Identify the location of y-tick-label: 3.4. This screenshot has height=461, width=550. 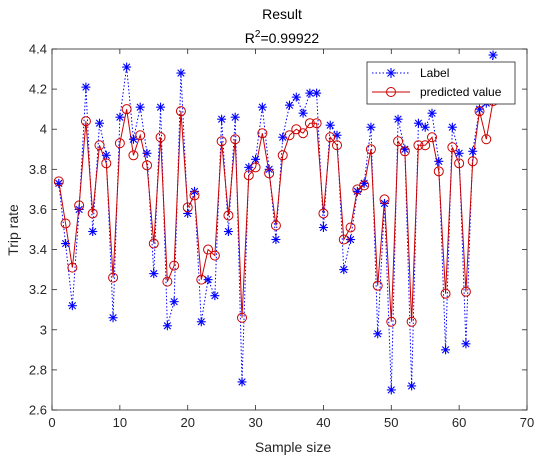
(38, 249).